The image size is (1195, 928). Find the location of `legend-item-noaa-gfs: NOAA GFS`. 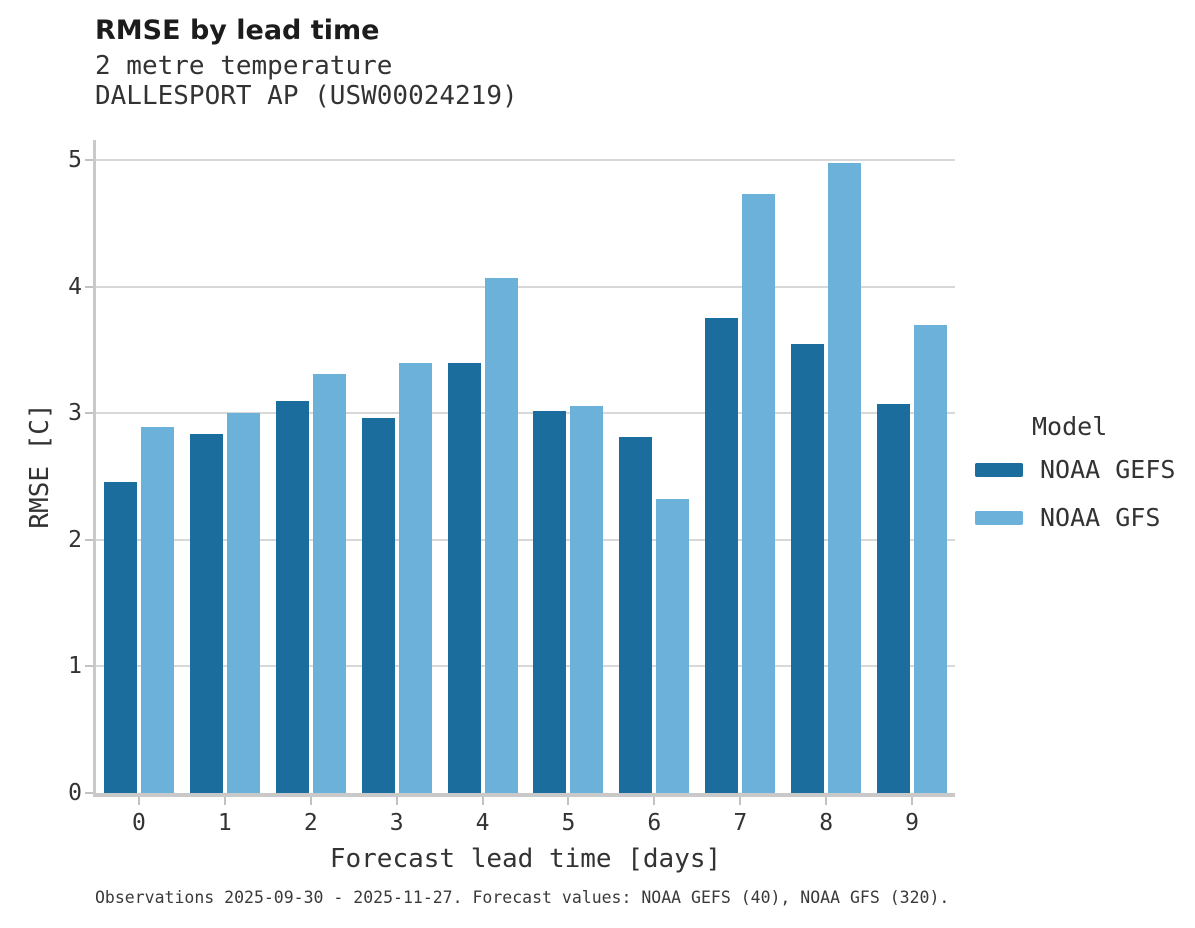

legend-item-noaa-gfs: NOAA GFS is located at coordinates (1082, 517).